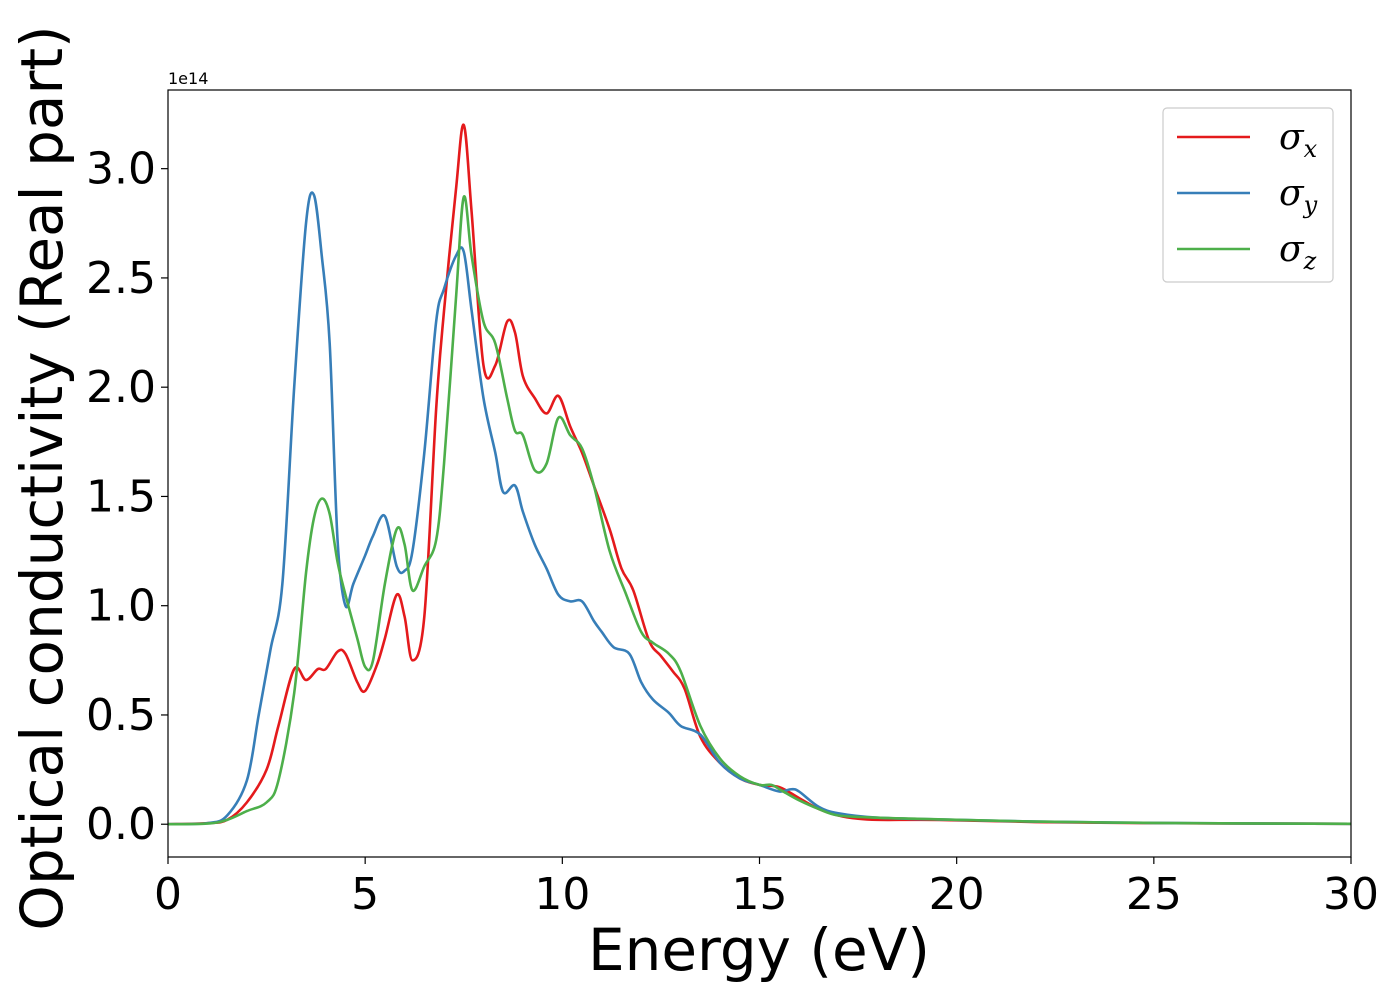  What do you see at coordinates (562, 894) in the screenshot?
I see `x-tick-label: 10` at bounding box center [562, 894].